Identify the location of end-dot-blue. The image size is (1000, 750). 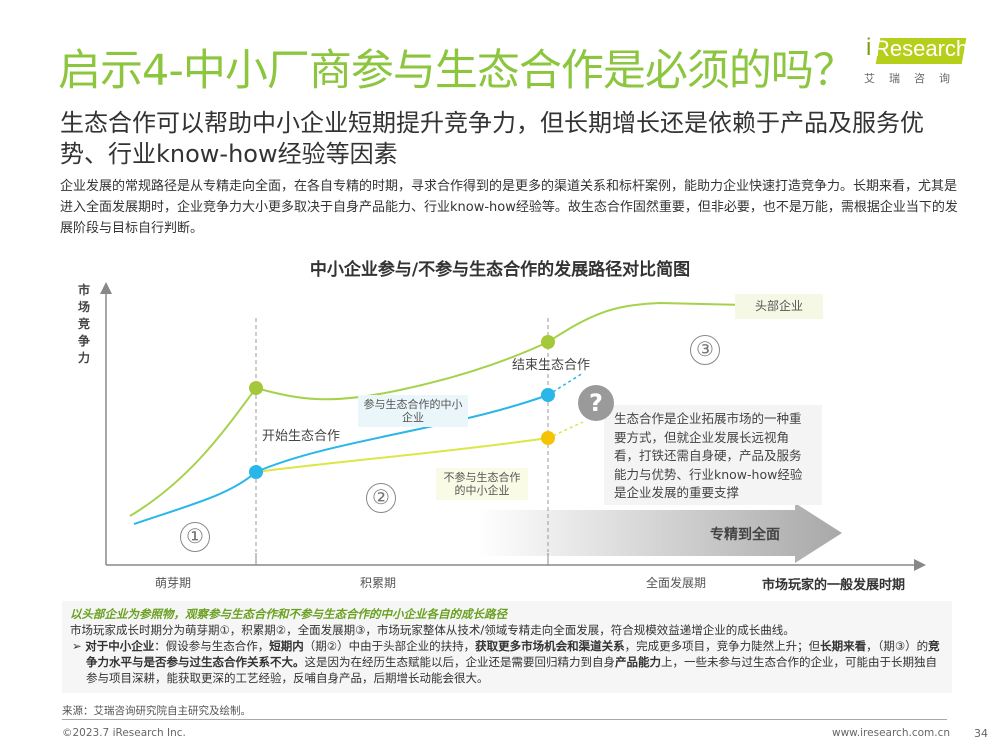
(548, 395).